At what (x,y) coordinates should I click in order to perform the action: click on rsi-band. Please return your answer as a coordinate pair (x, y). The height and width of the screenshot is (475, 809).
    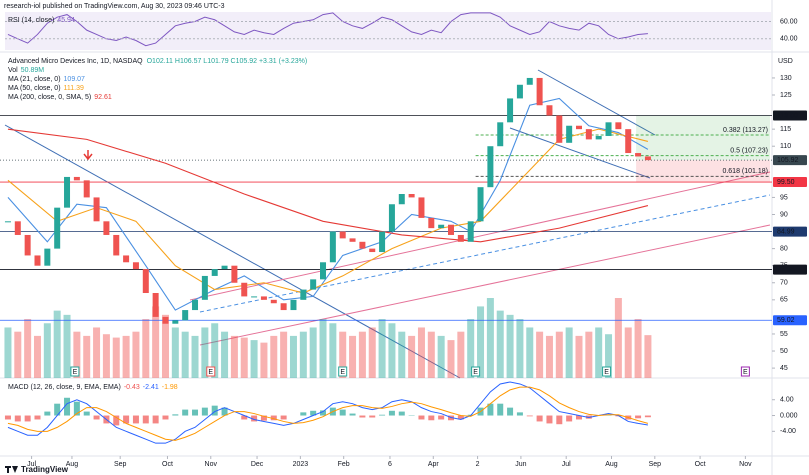
    Looking at the image, I should click on (388, 31).